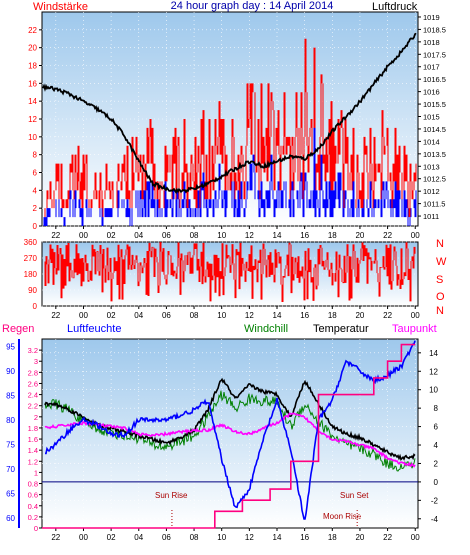  What do you see at coordinates (342, 516) in the screenshot?
I see `moon-rise-label: Moon Rise` at bounding box center [342, 516].